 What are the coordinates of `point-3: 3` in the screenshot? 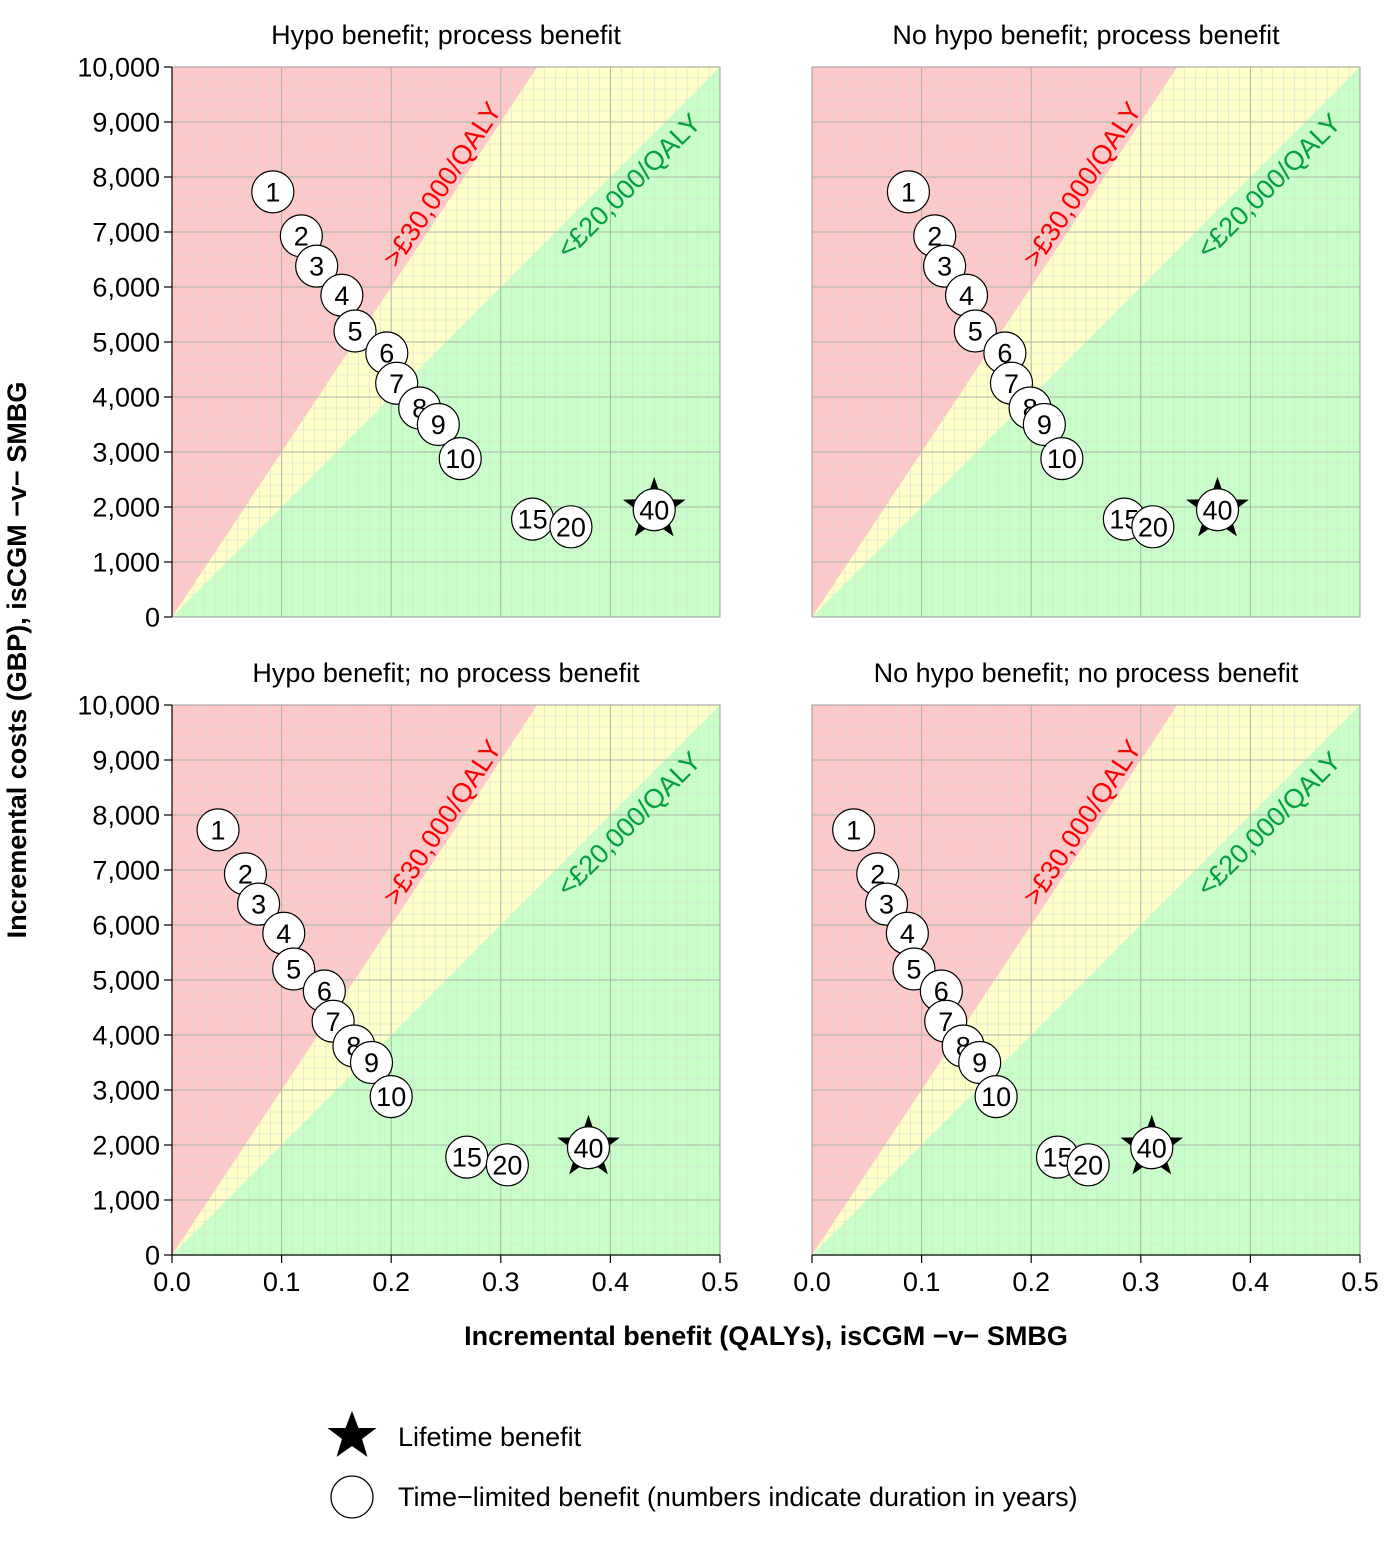 It's located at (945, 266).